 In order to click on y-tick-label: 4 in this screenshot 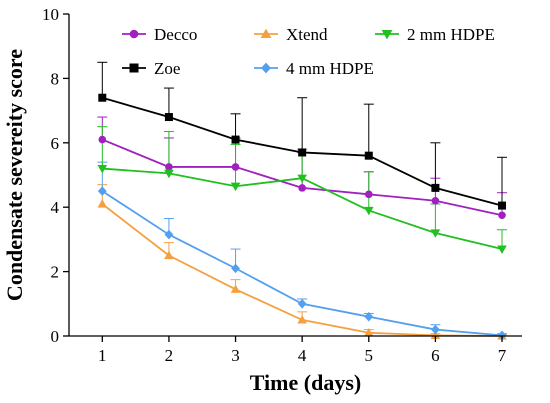, I will do `click(55, 207)`.